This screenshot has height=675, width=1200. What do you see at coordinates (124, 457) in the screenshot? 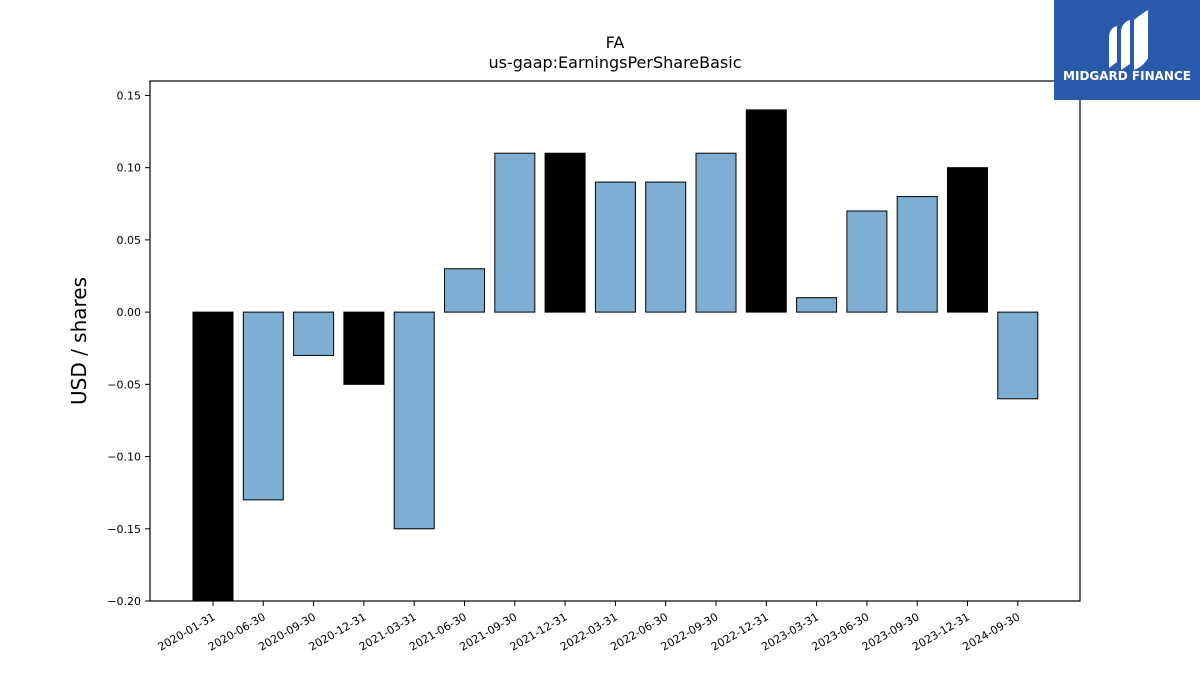
I see `y-tick-label: −0.10` at bounding box center [124, 457].